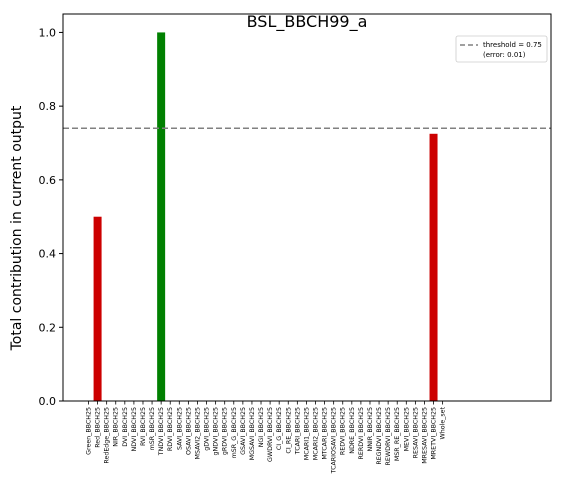 This screenshot has height=494, width=570. I want to click on x-tick-label: MTCARI_BBCH25, so click(325, 433).